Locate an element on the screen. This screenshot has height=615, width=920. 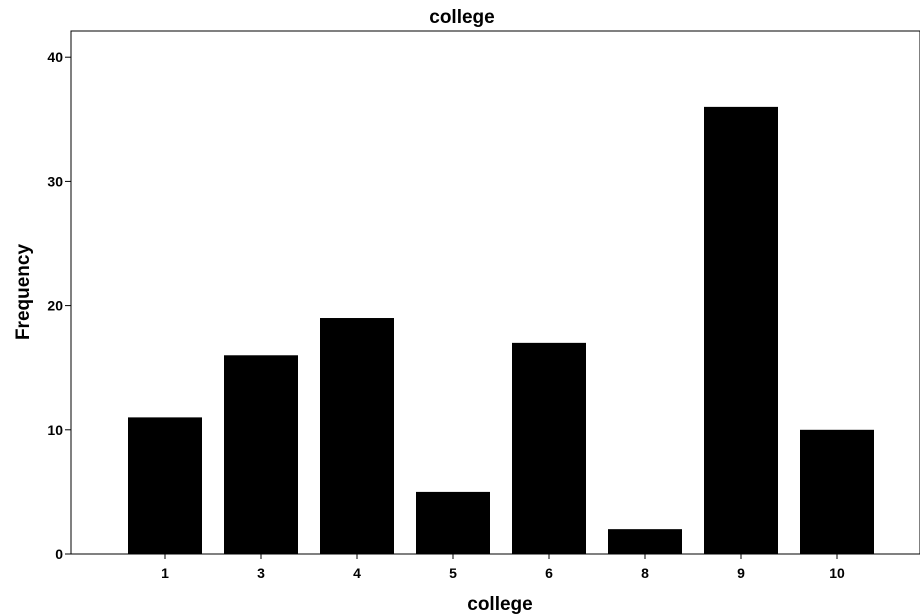
x-tick-label: 8 is located at coordinates (645, 573).